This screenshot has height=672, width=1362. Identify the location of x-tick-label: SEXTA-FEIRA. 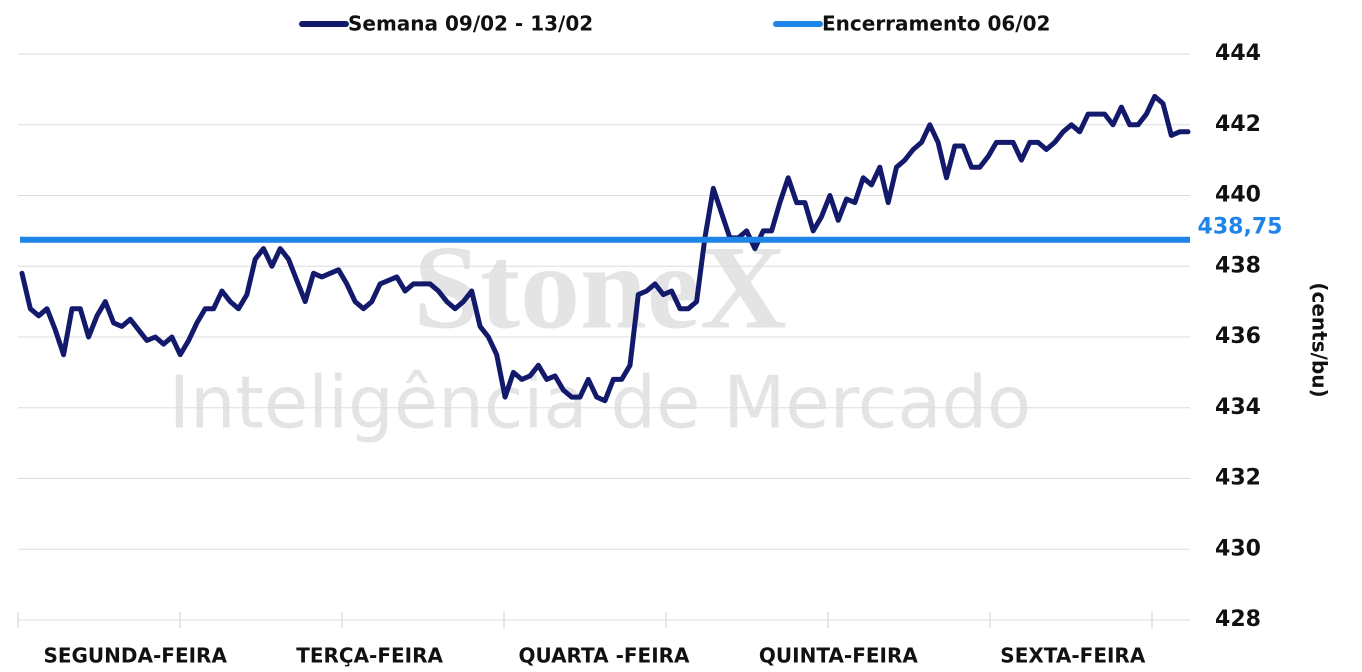
(1073, 656).